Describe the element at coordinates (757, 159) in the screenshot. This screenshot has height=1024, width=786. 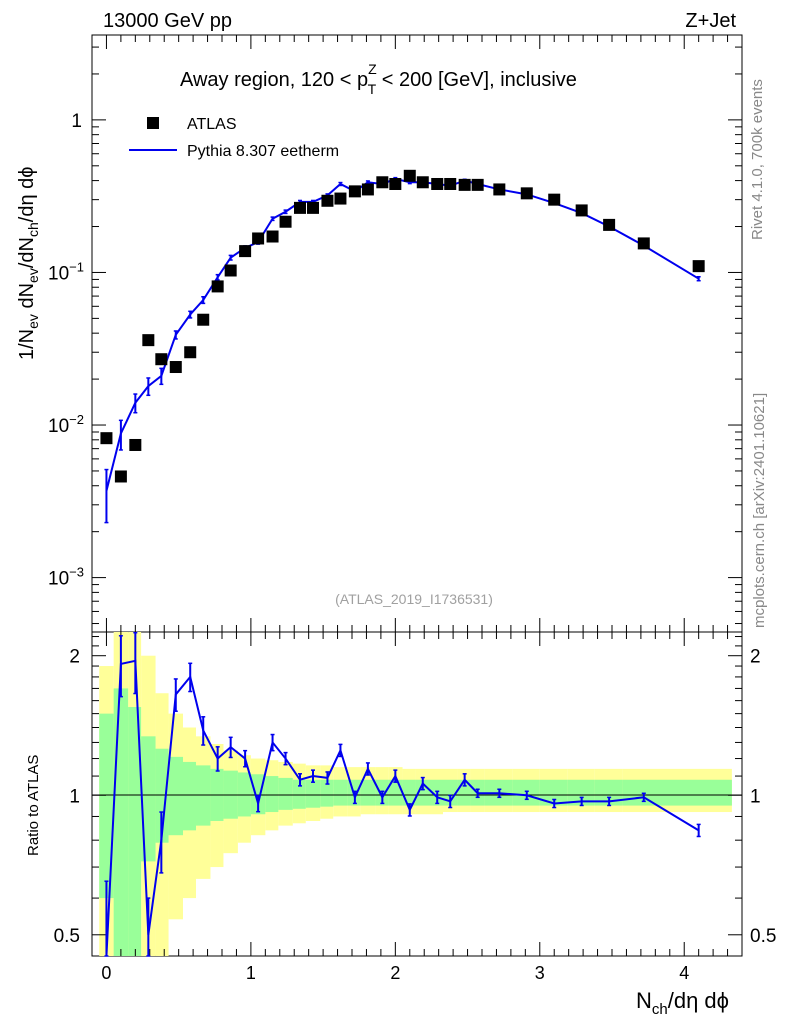
I see `side-label-rivet: Rivet 4.1.0, 700k events` at that location.